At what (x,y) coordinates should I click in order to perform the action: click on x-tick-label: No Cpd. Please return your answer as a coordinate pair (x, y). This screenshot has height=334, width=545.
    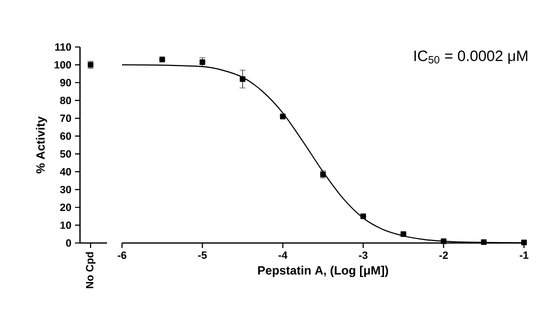
    Looking at the image, I should click on (91, 270).